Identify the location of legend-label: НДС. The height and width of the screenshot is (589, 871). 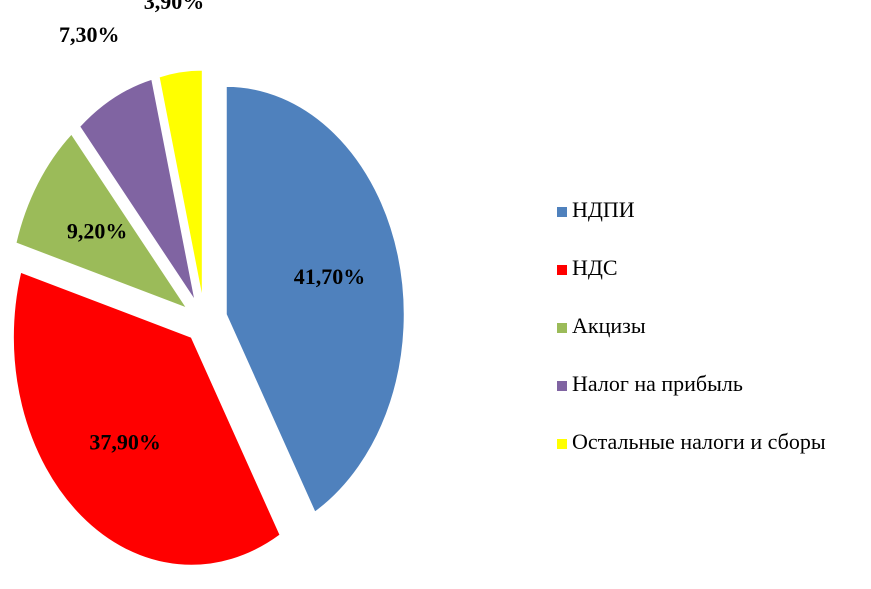
(595, 267).